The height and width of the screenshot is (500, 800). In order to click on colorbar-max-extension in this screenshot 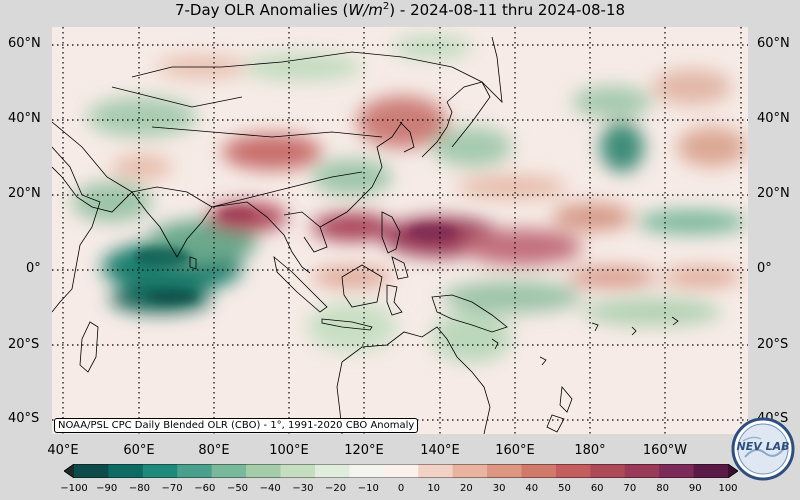, I will do `click(733, 471)`.